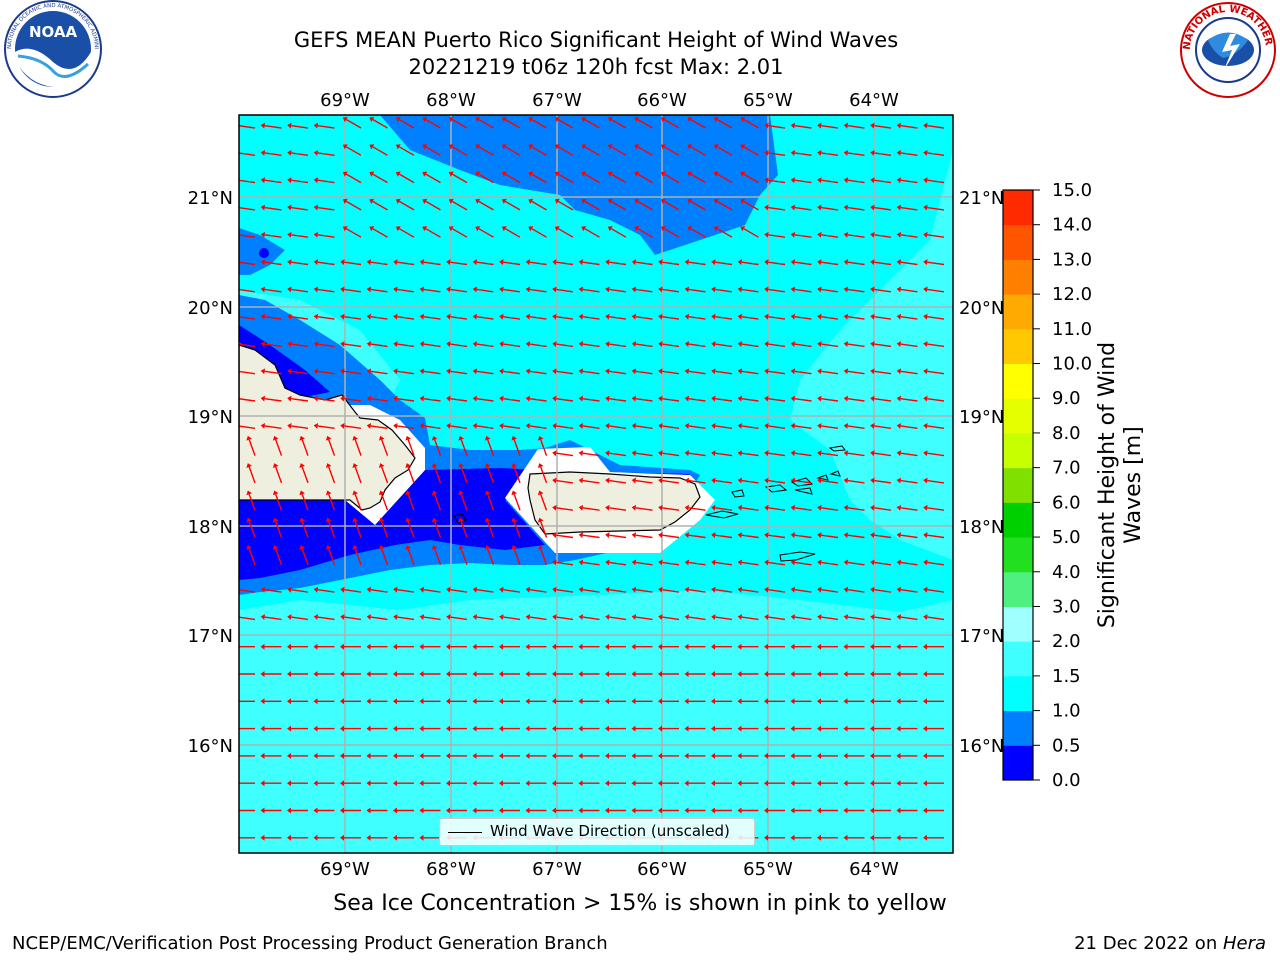 The height and width of the screenshot is (960, 1280). What do you see at coordinates (1018, 312) in the screenshot?
I see `colorbar-segment` at bounding box center [1018, 312].